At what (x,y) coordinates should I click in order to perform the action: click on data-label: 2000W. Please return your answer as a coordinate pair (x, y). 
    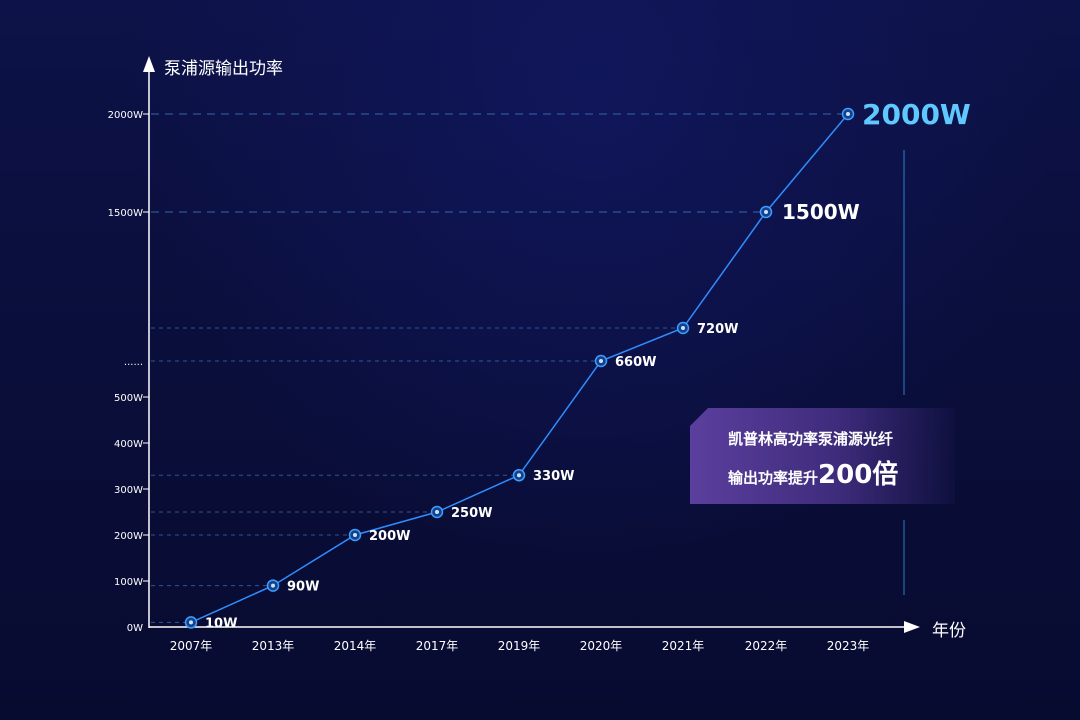
    Looking at the image, I should click on (916, 114).